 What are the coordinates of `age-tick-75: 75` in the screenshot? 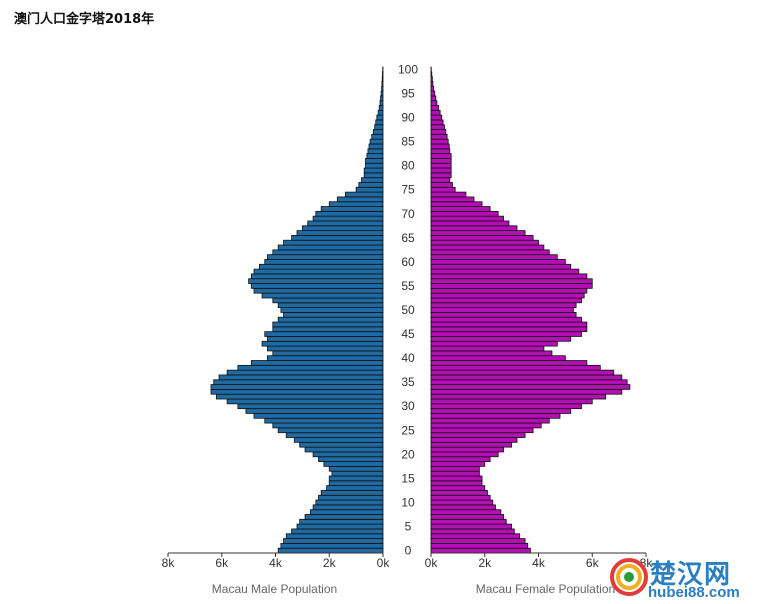 It's located at (408, 190).